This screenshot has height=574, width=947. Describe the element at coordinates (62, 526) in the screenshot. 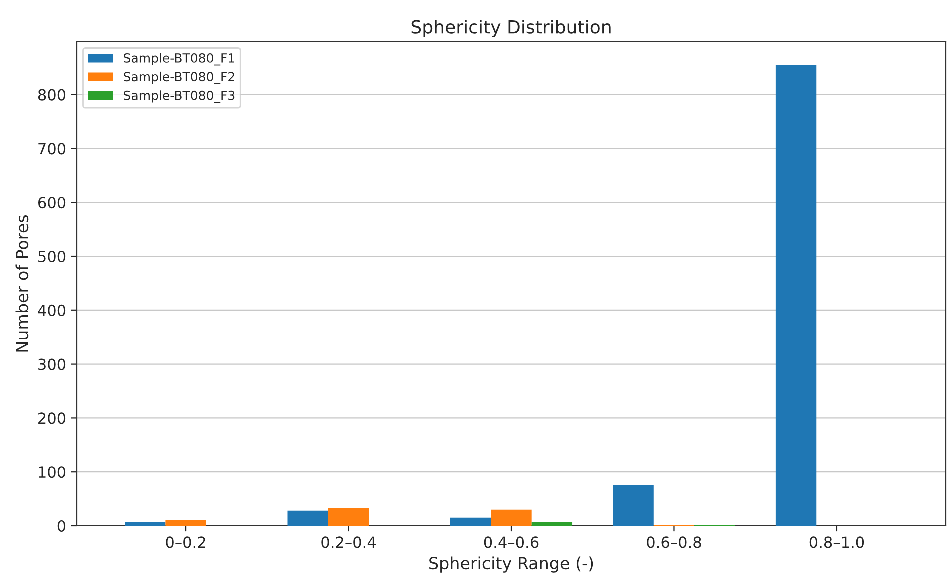

I see `y-tick-label: 0` at that location.